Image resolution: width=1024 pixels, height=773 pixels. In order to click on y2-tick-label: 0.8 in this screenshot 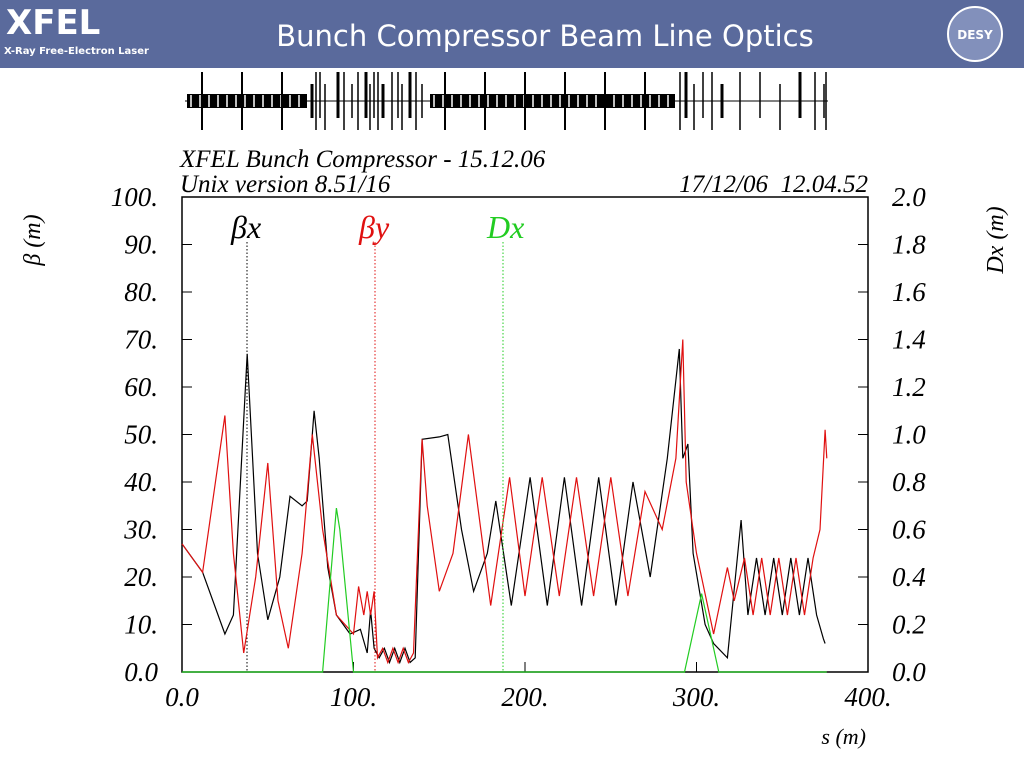, I will do `click(909, 482)`.